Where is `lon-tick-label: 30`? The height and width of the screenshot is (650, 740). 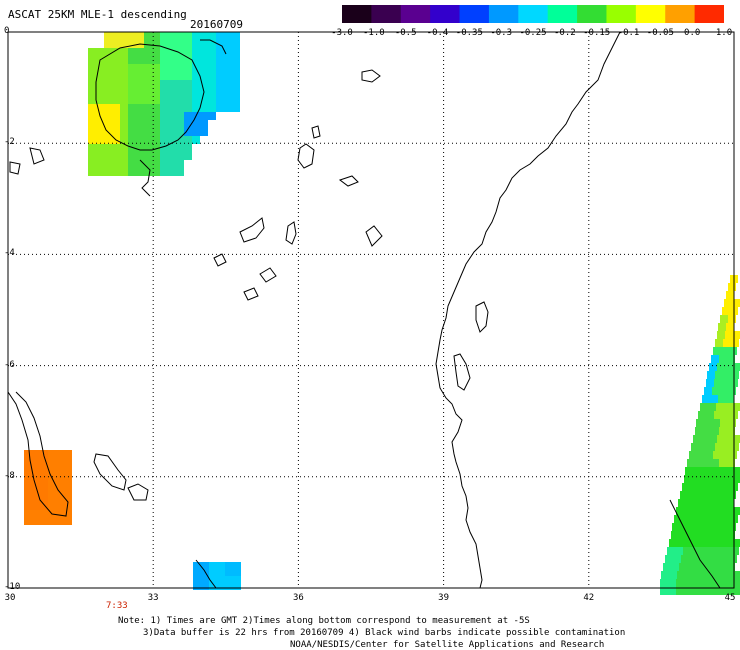 lon-tick-label: 30 is located at coordinates (10, 598).